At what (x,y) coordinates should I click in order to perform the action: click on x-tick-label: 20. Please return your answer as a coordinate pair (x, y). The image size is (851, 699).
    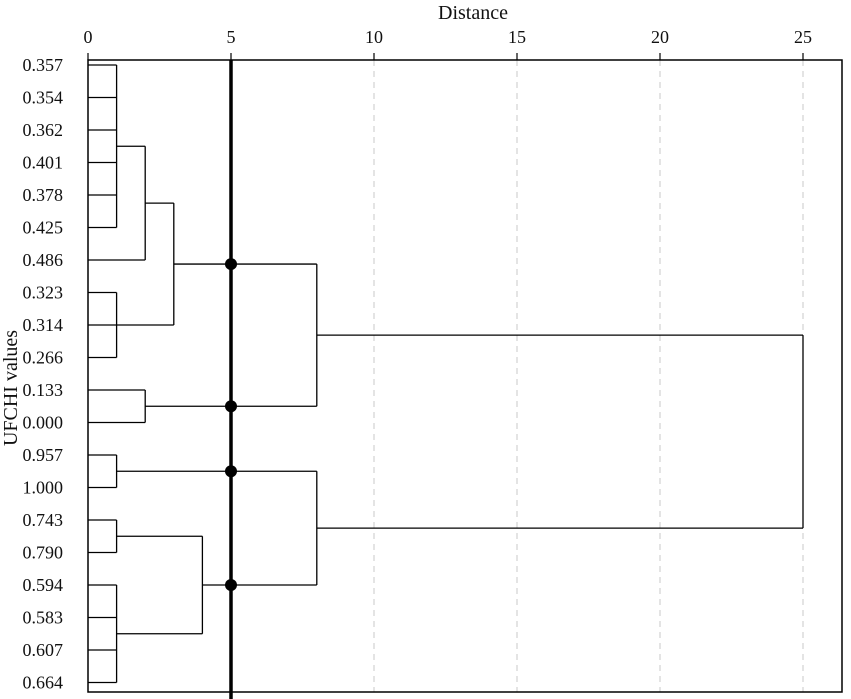
    Looking at the image, I should click on (660, 37).